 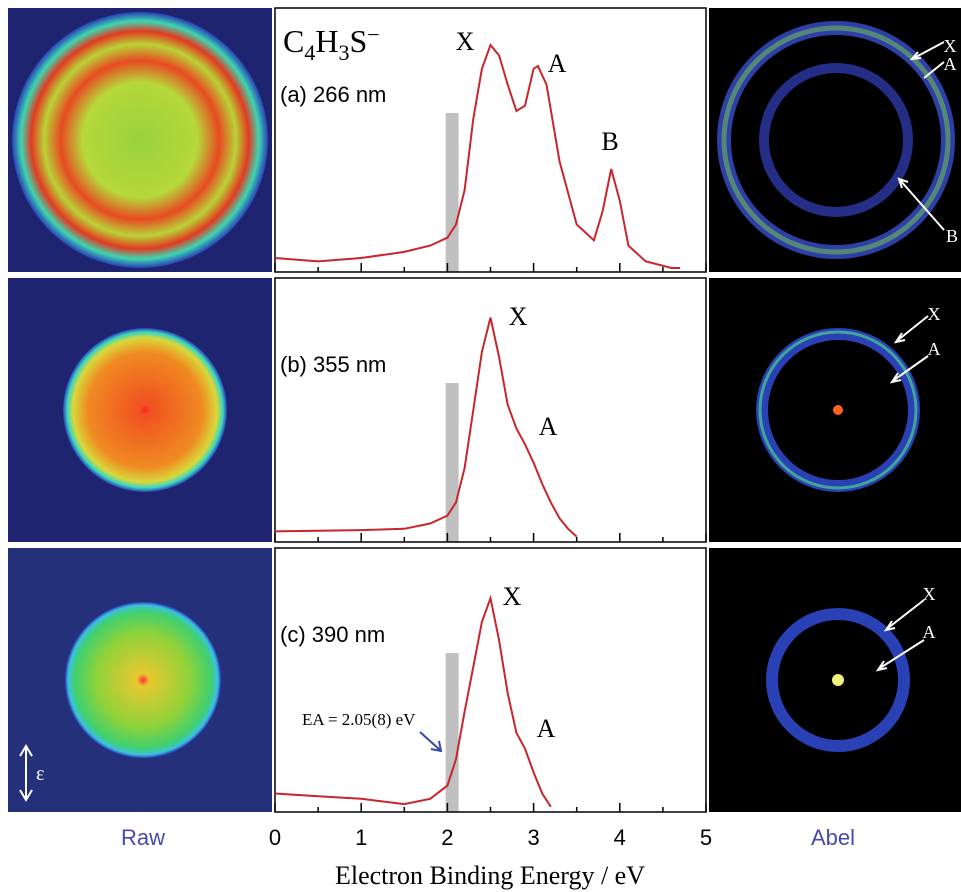 What do you see at coordinates (332, 634) in the screenshot?
I see `panel-title: (c) 390 nm` at bounding box center [332, 634].